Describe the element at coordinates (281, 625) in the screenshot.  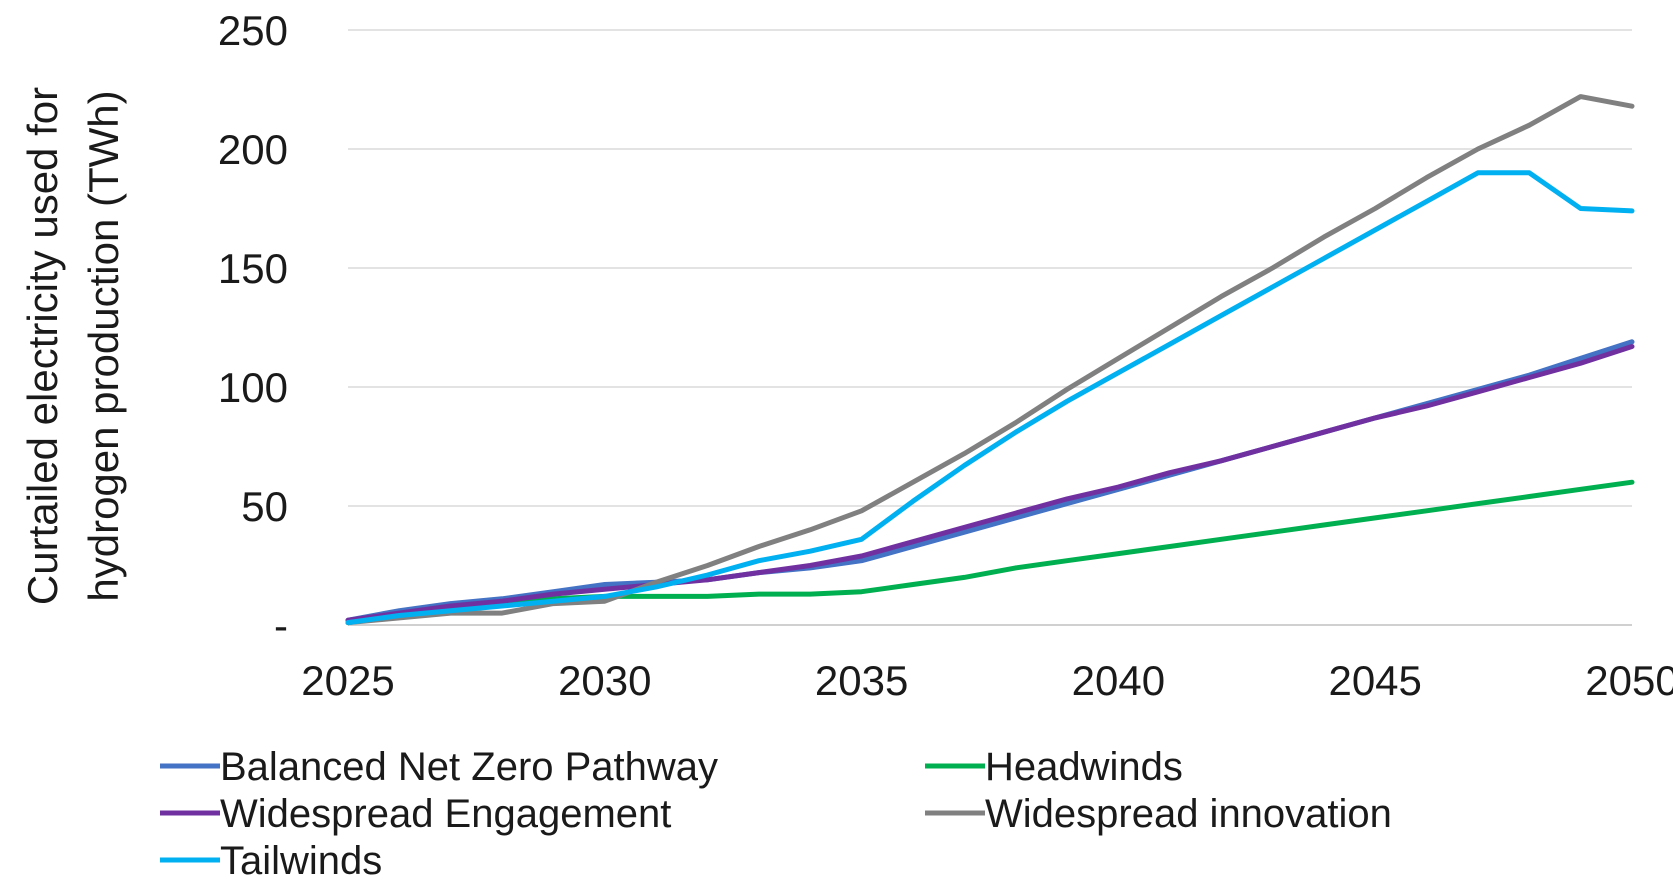
I see `y-tick-label: -` at that location.